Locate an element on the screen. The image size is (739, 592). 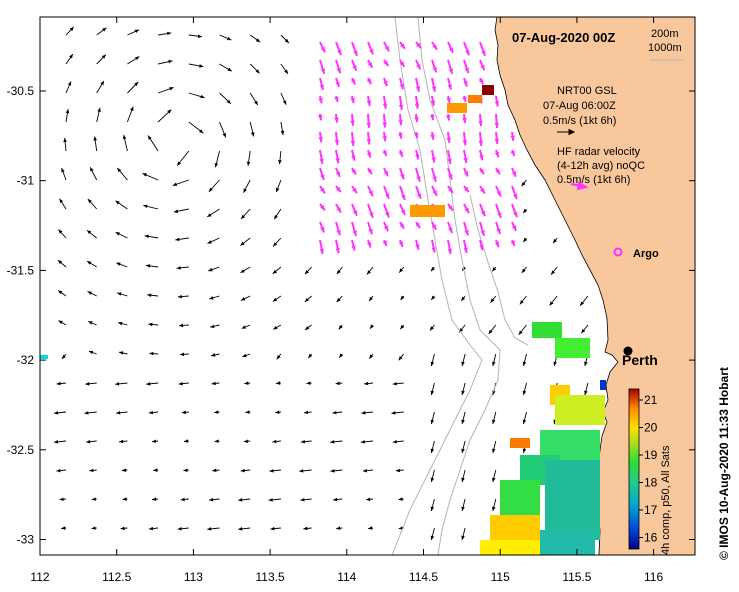
hf-legend-line2: (4-12h avg) noQC is located at coordinates (601, 166).